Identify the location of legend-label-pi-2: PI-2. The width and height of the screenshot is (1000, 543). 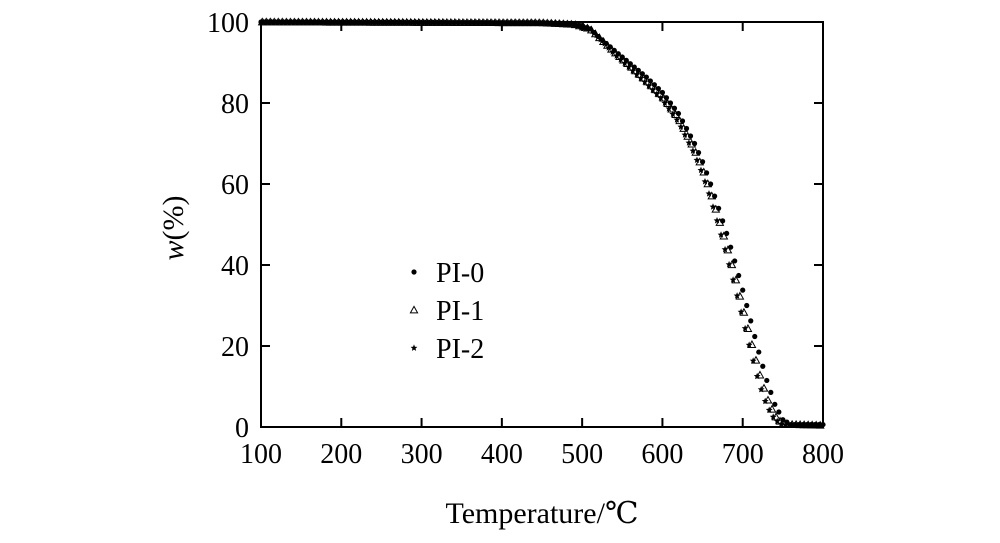
(460, 349).